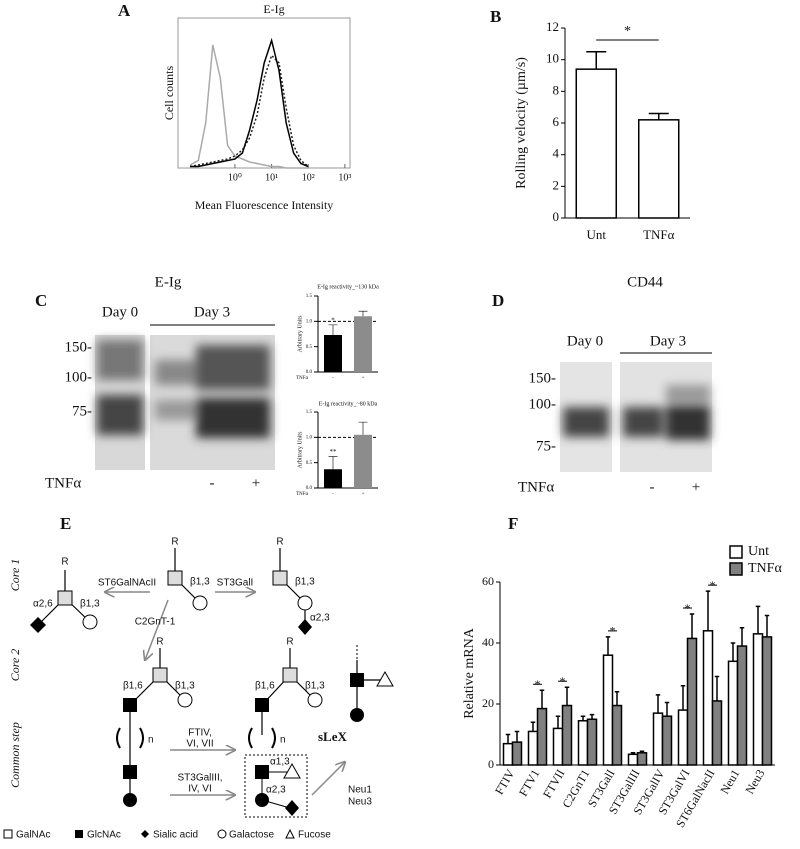 This screenshot has height=849, width=800. Describe the element at coordinates (636, 412) in the screenshot. I see `gel-bands` at that location.